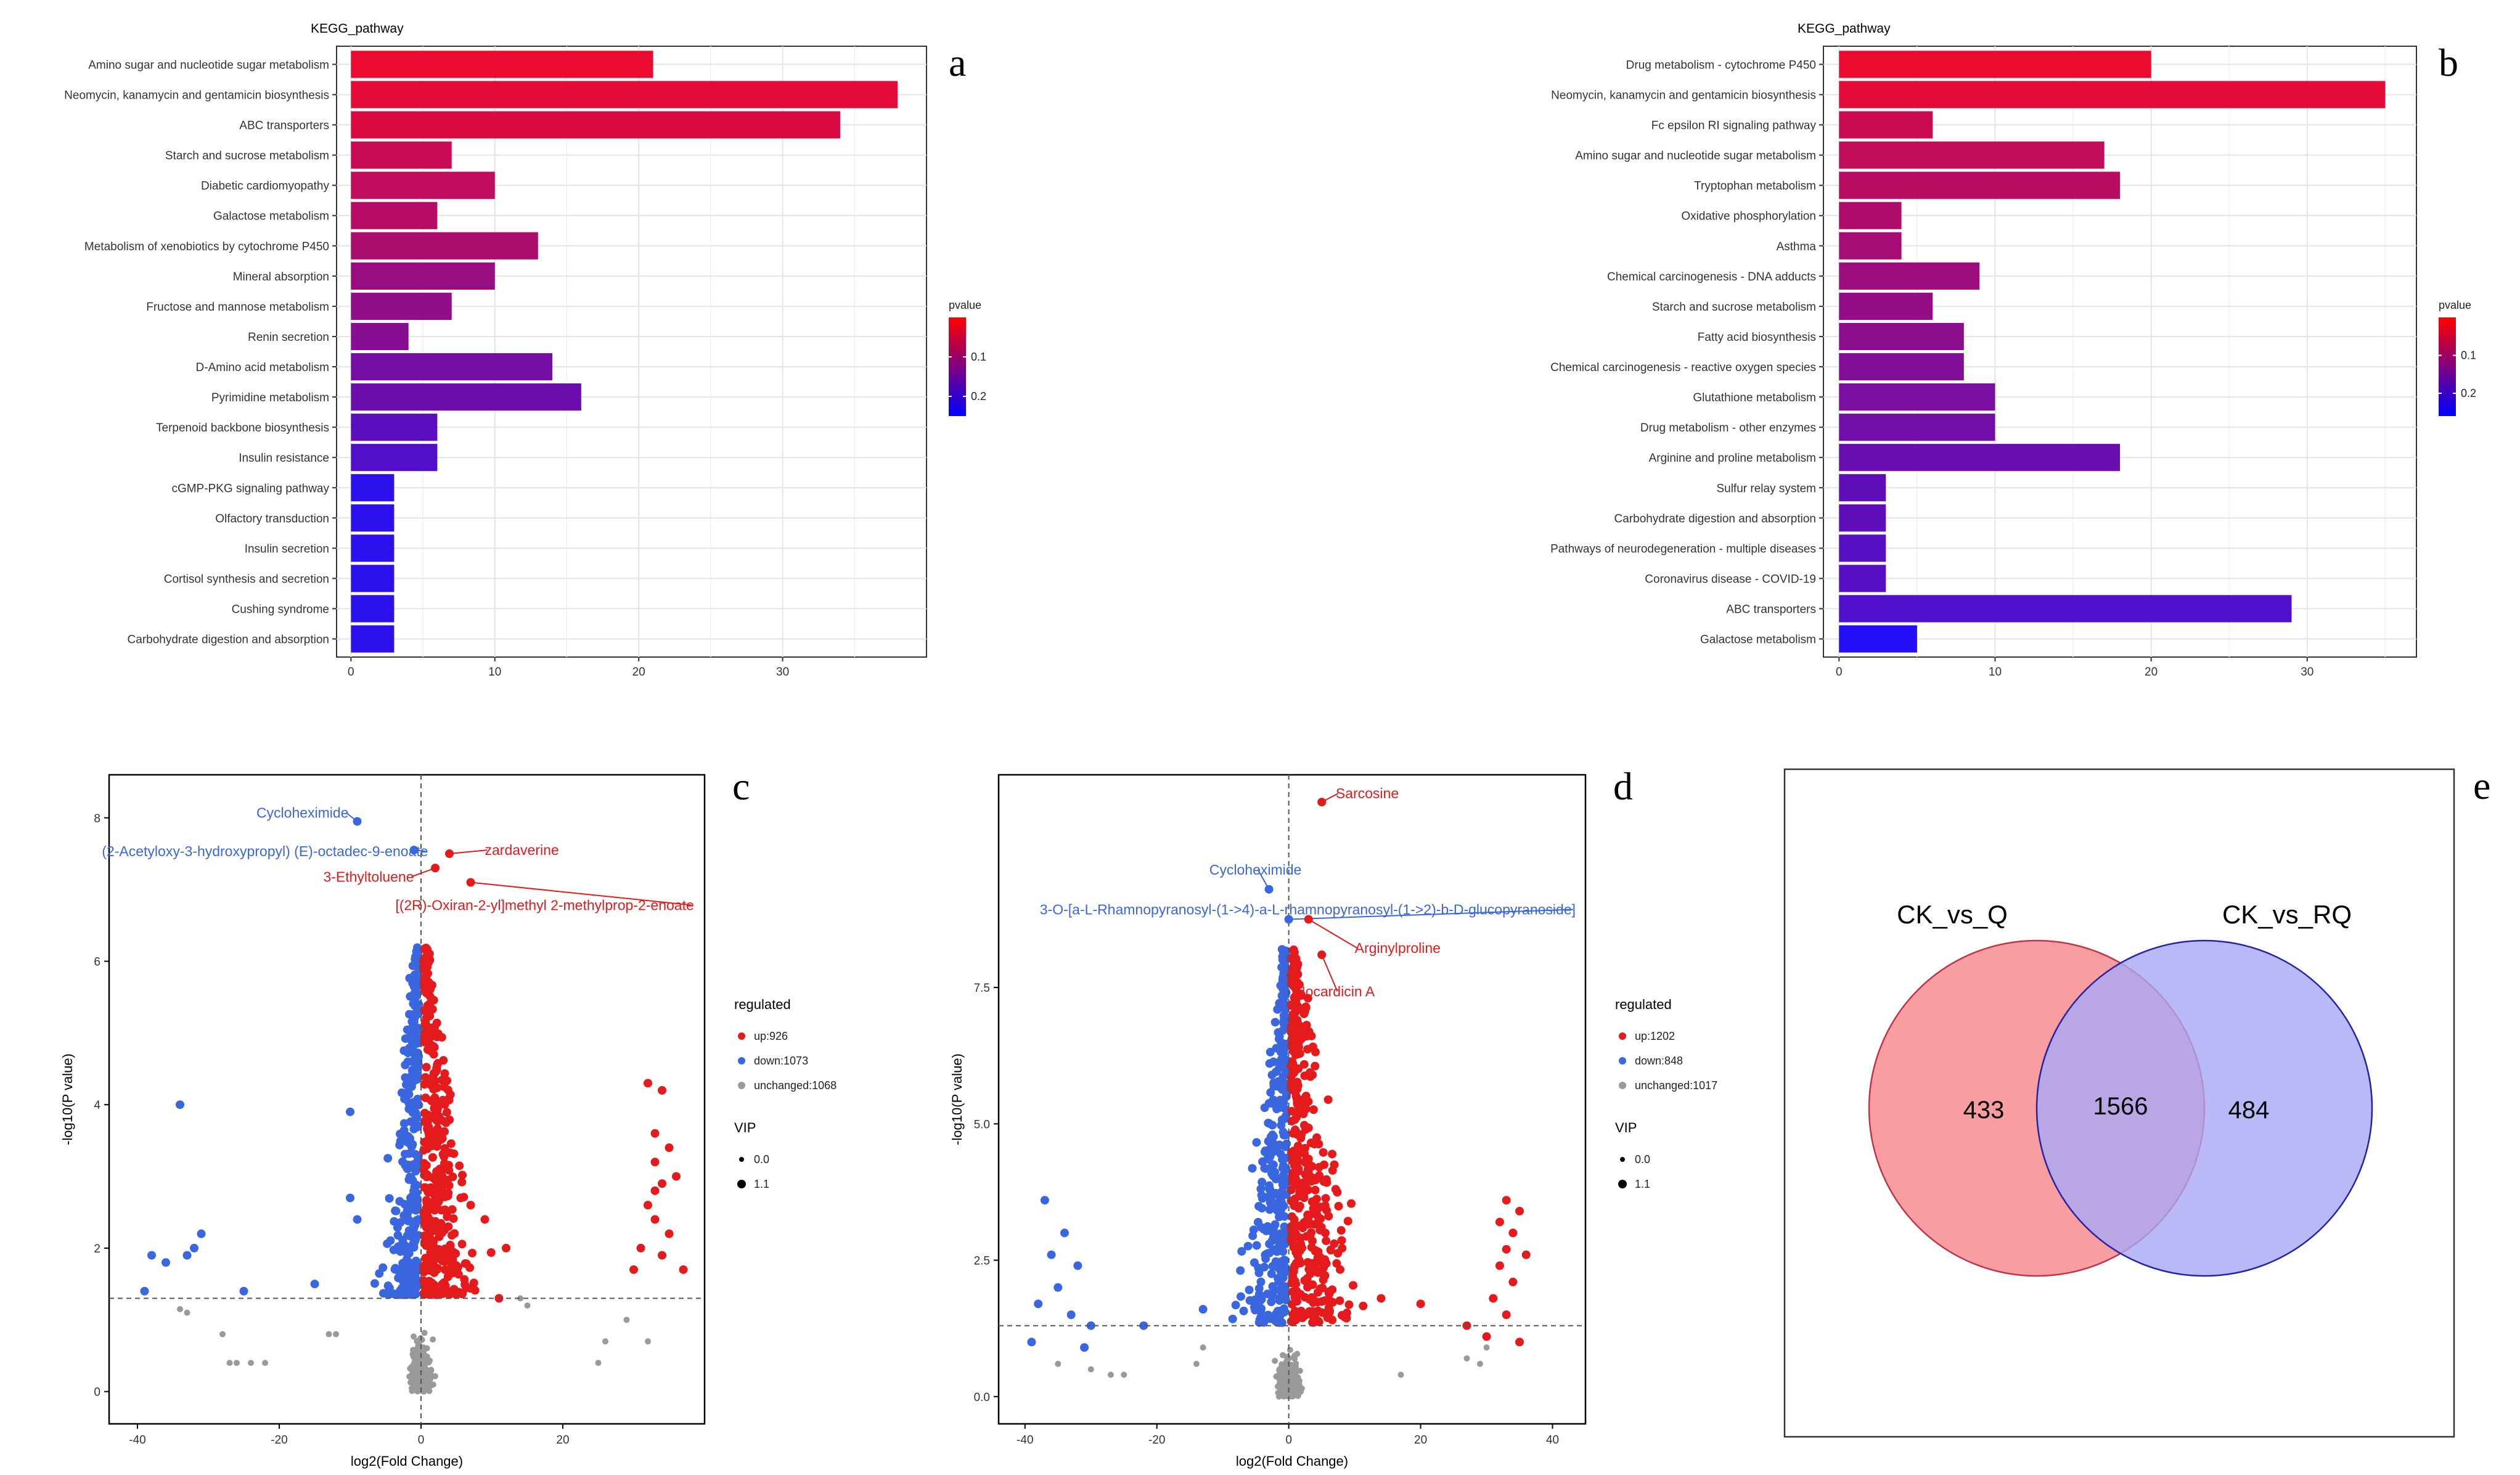 The image size is (2520, 1475). I want to click on category-label: Cortisol synthesis and secretion, so click(247, 579).